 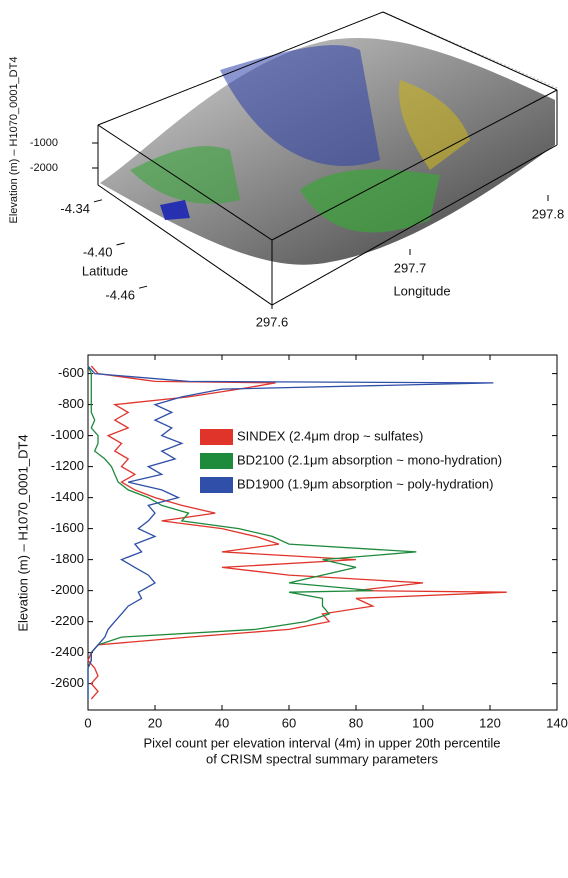 What do you see at coordinates (75, 208) in the screenshot?
I see `y-tick-label: -4.34` at bounding box center [75, 208].